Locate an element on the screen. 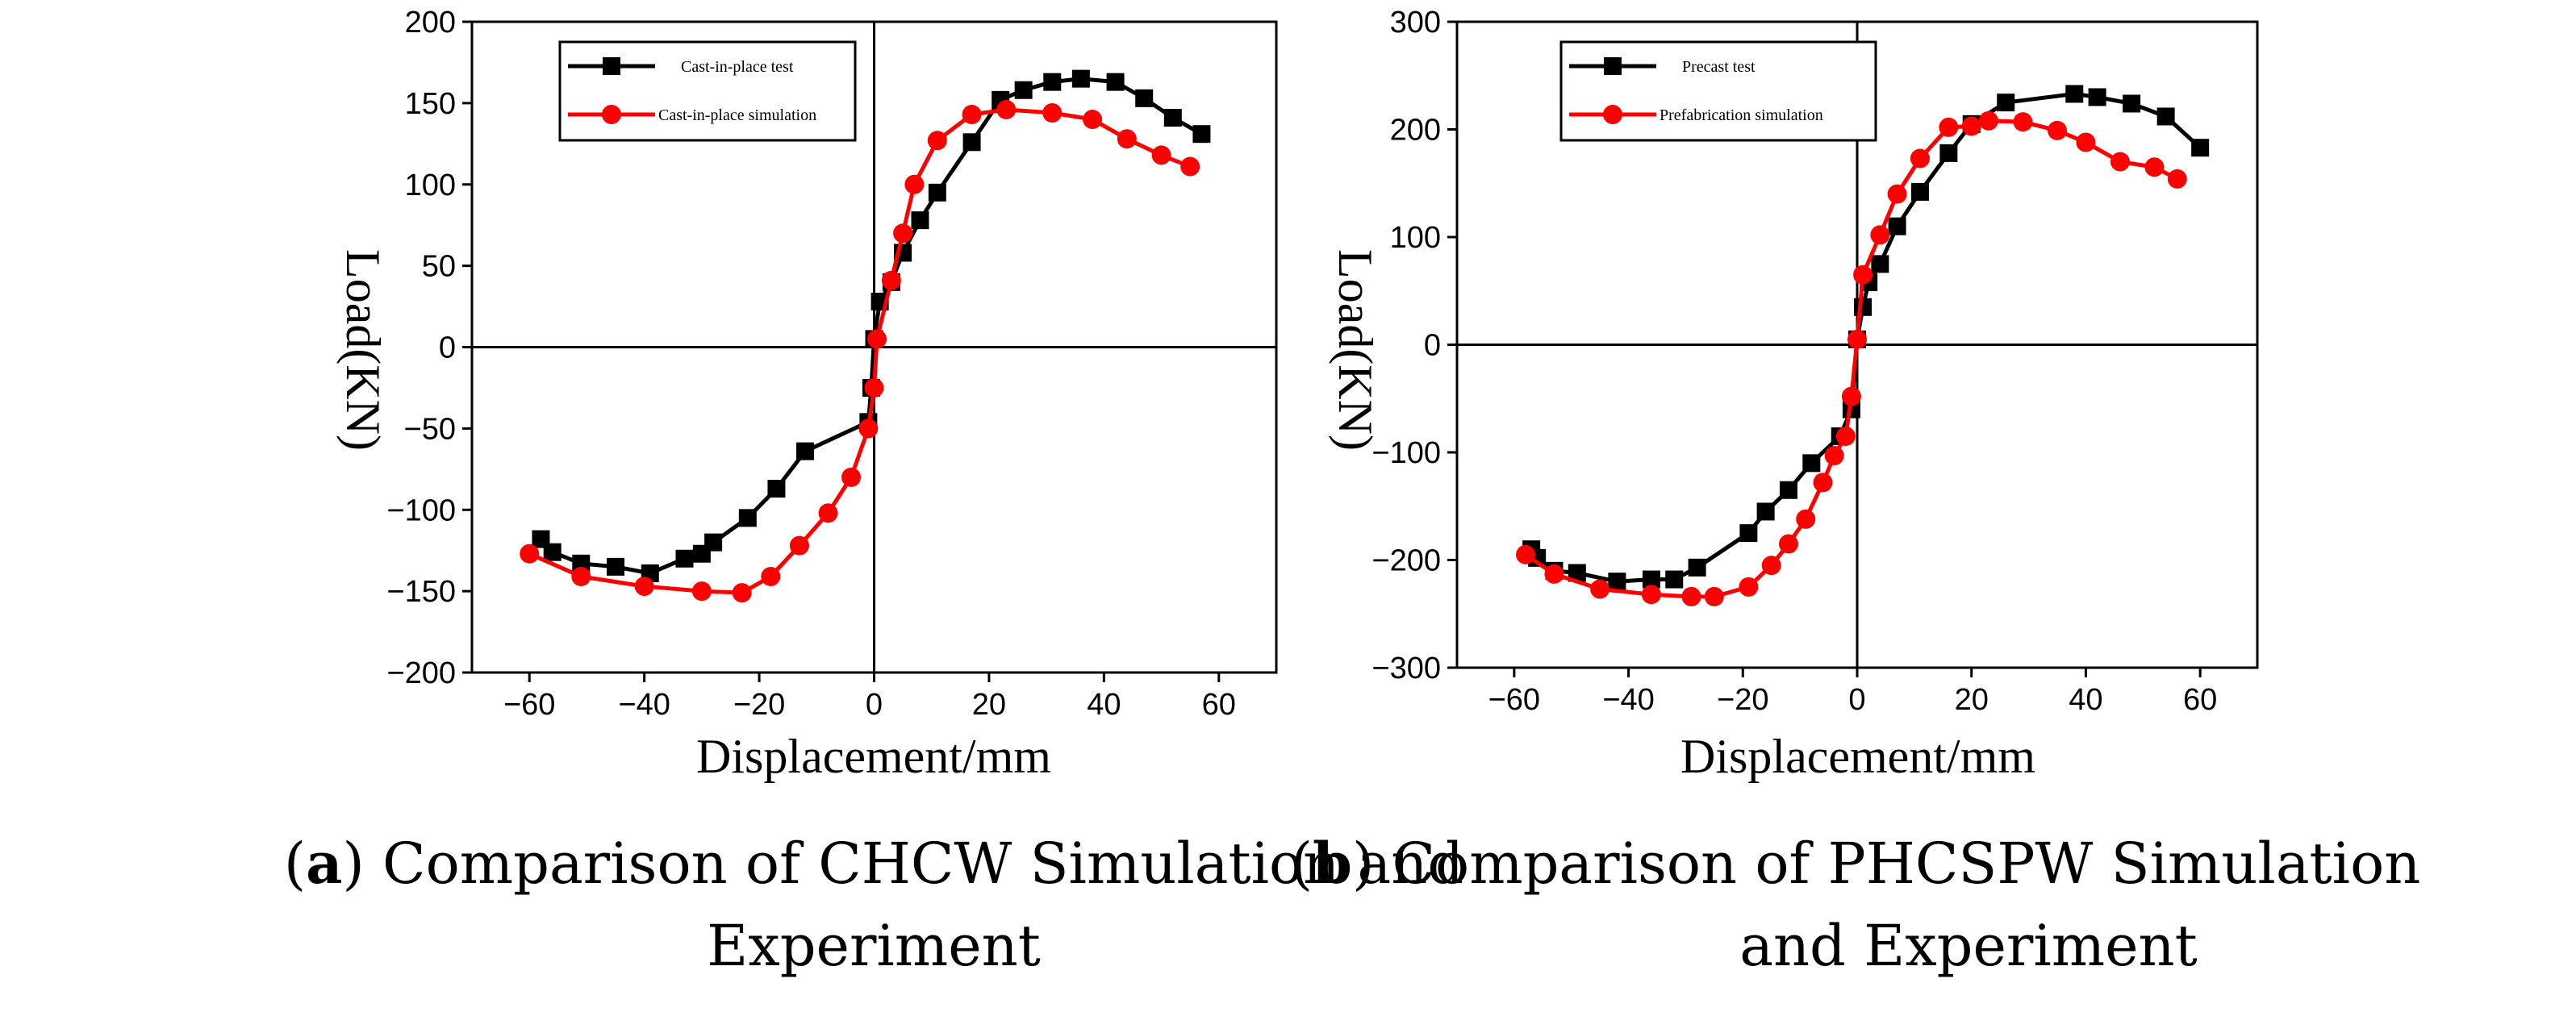 This screenshot has height=1012, width=2576. y-tick-label: 50 is located at coordinates (439, 267).